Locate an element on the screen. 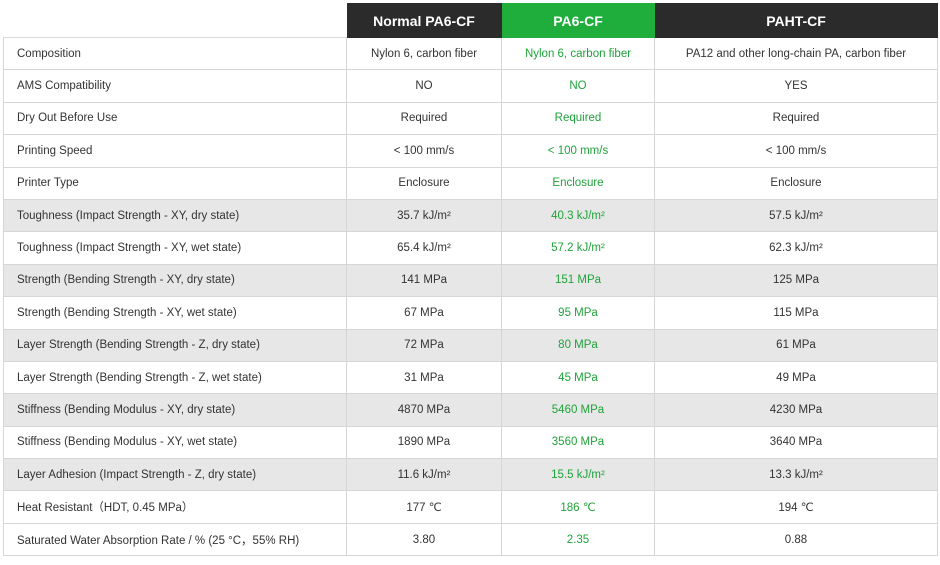 This screenshot has height=565, width=940. cell-pa6-cf: 3560 MPa is located at coordinates (578, 442).